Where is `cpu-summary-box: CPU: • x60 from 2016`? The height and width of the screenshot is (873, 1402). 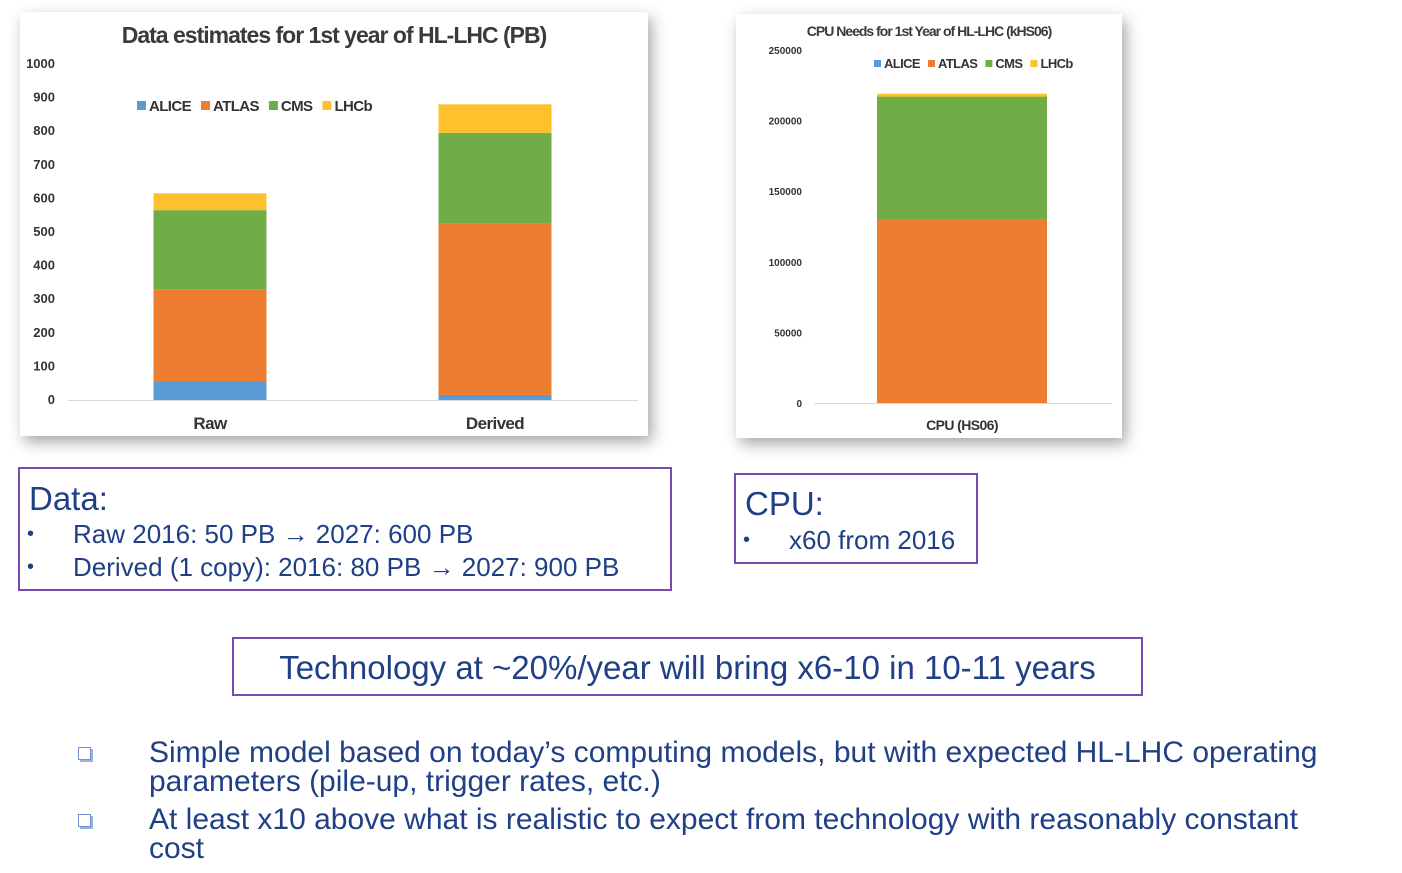
cpu-summary-box: CPU: • x60 from 2016 is located at coordinates (856, 518).